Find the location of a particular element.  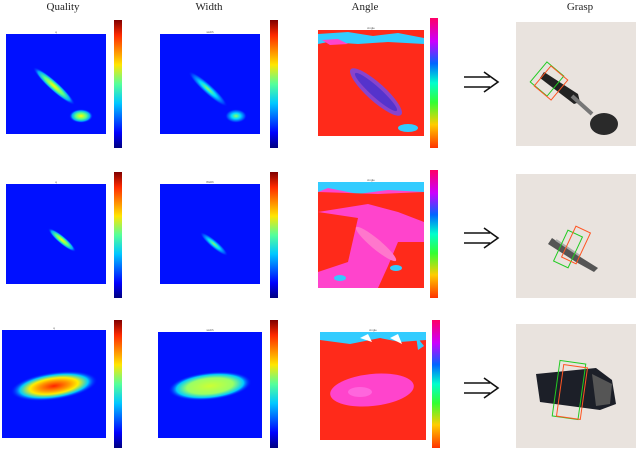

width-map: Width is located at coordinates (210, 232).